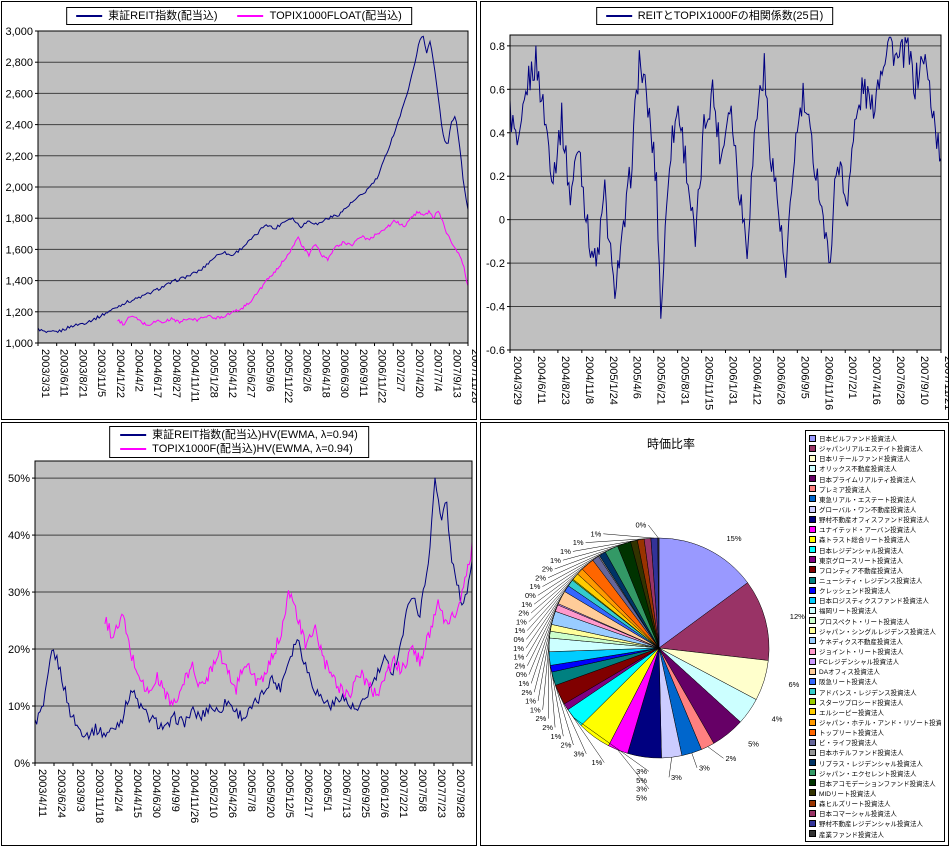  I want to click on pie-legend-label: 野村不動産オフィスファンド投資法人, so click(874, 521).